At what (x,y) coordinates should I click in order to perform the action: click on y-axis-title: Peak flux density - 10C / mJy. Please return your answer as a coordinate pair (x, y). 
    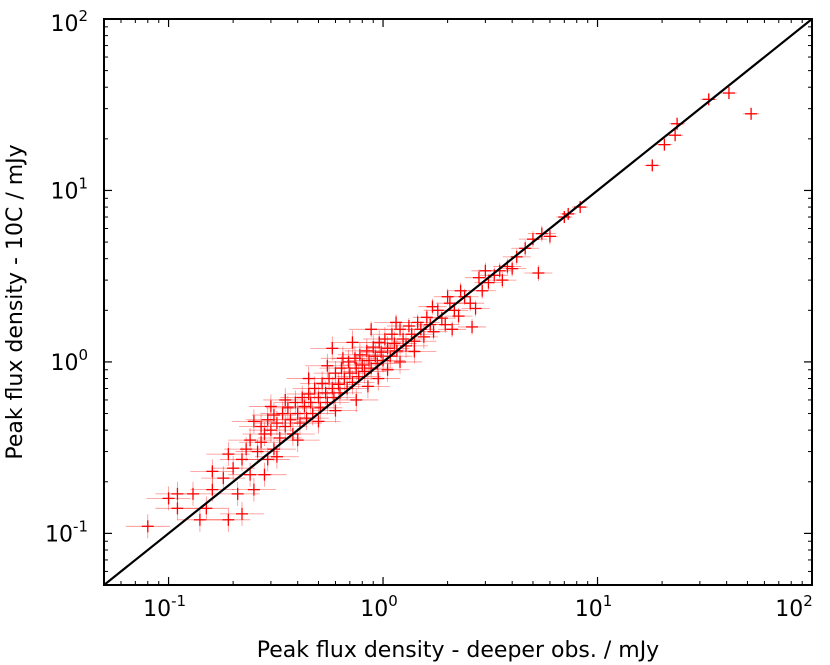
    Looking at the image, I should click on (15, 301).